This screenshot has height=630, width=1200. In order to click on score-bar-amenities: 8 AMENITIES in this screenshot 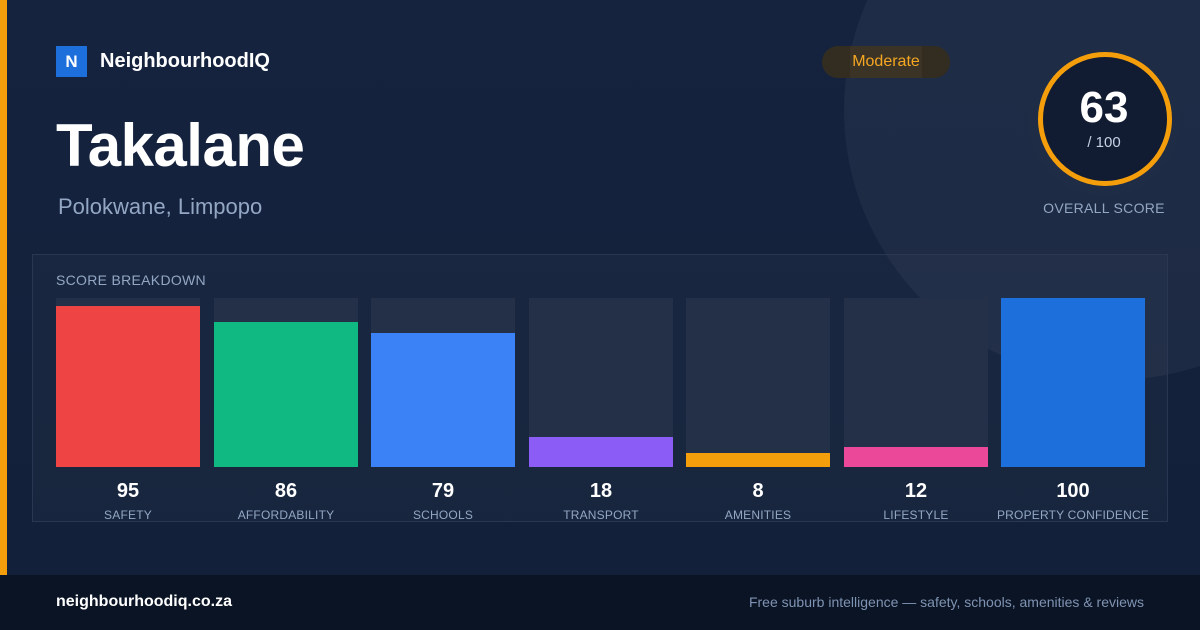, I will do `click(758, 410)`.